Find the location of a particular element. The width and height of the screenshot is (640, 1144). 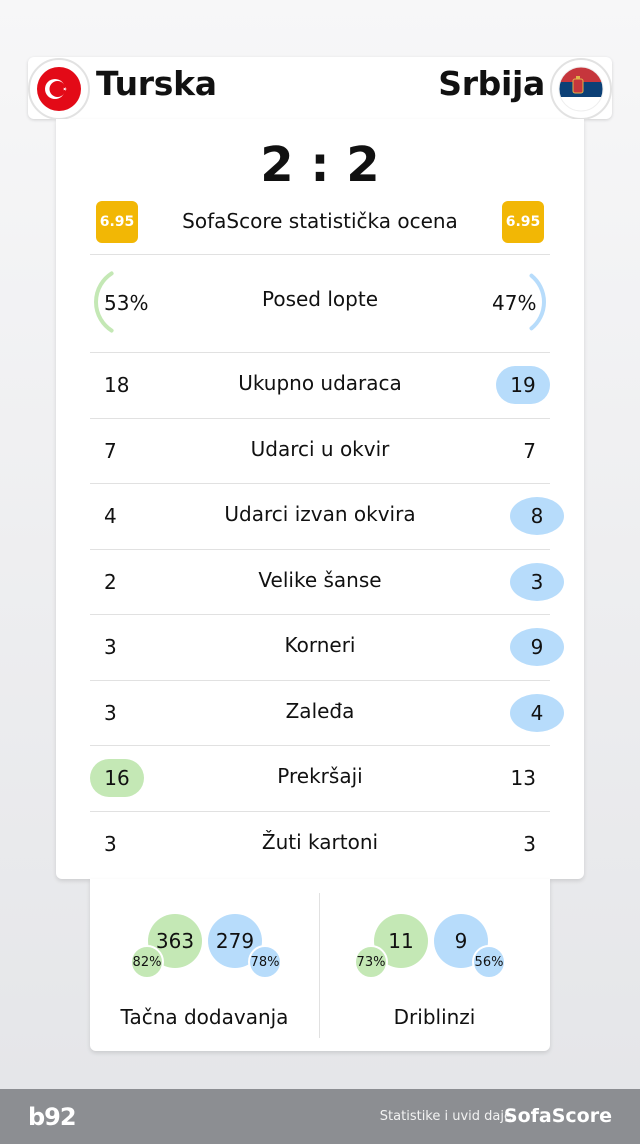

home-stat-value: 18 is located at coordinates (117, 385).